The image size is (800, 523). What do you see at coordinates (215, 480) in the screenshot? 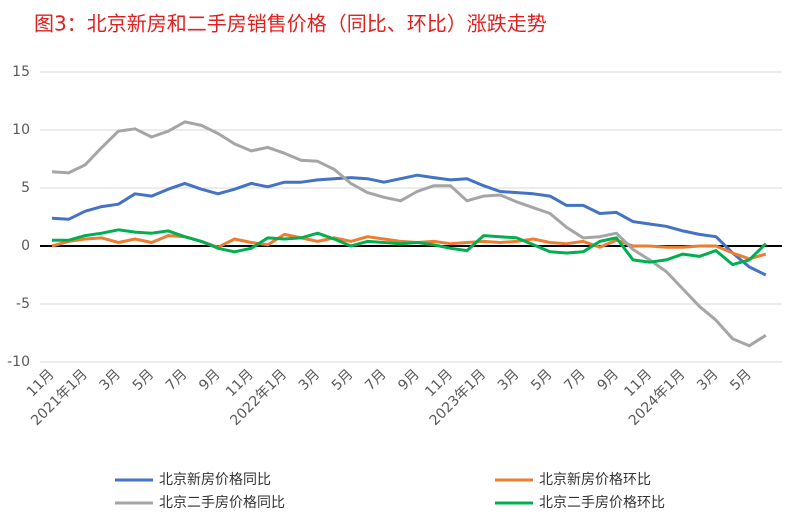
I see `legend-label: 北京新房价格同比` at bounding box center [215, 480].